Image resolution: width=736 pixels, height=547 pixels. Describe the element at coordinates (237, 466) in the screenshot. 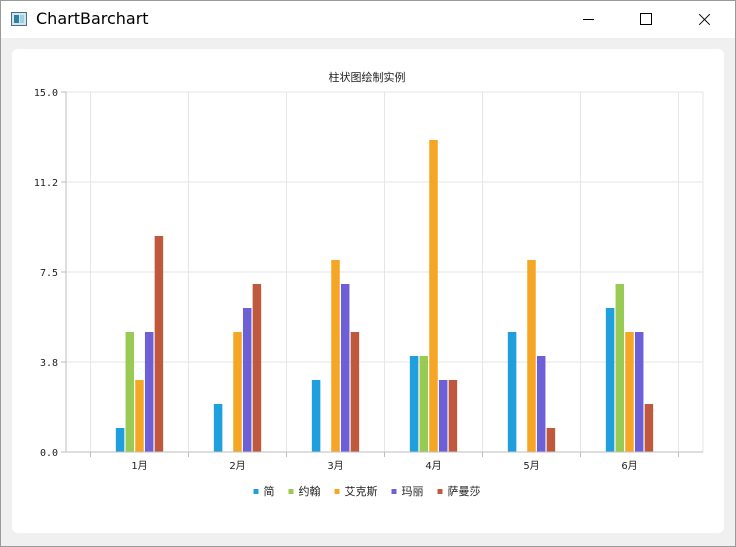

I see `x-tick-label: 2月` at that location.